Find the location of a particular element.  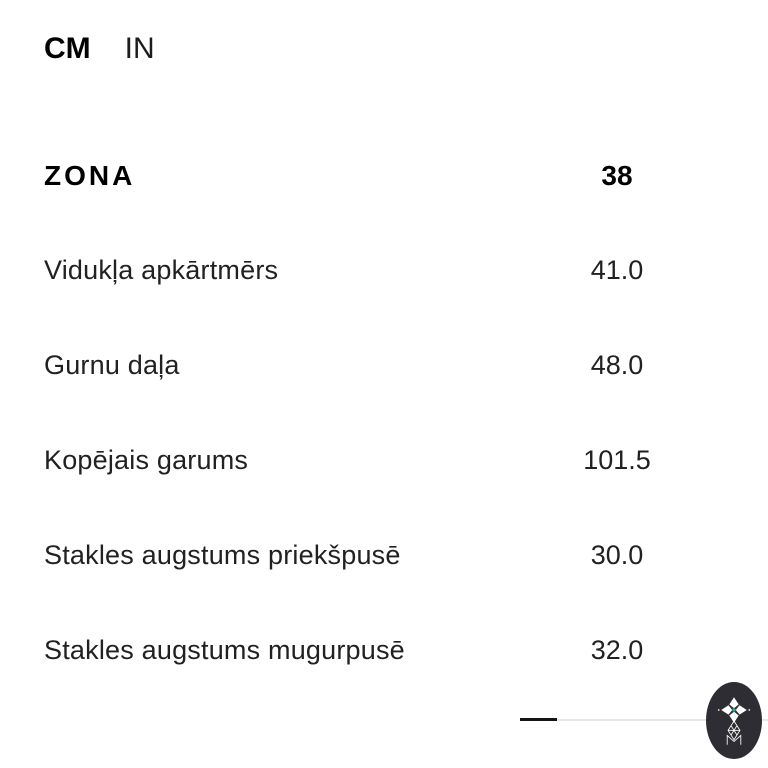

table-row: Kopējais garums 101.5 is located at coordinates (384, 460).